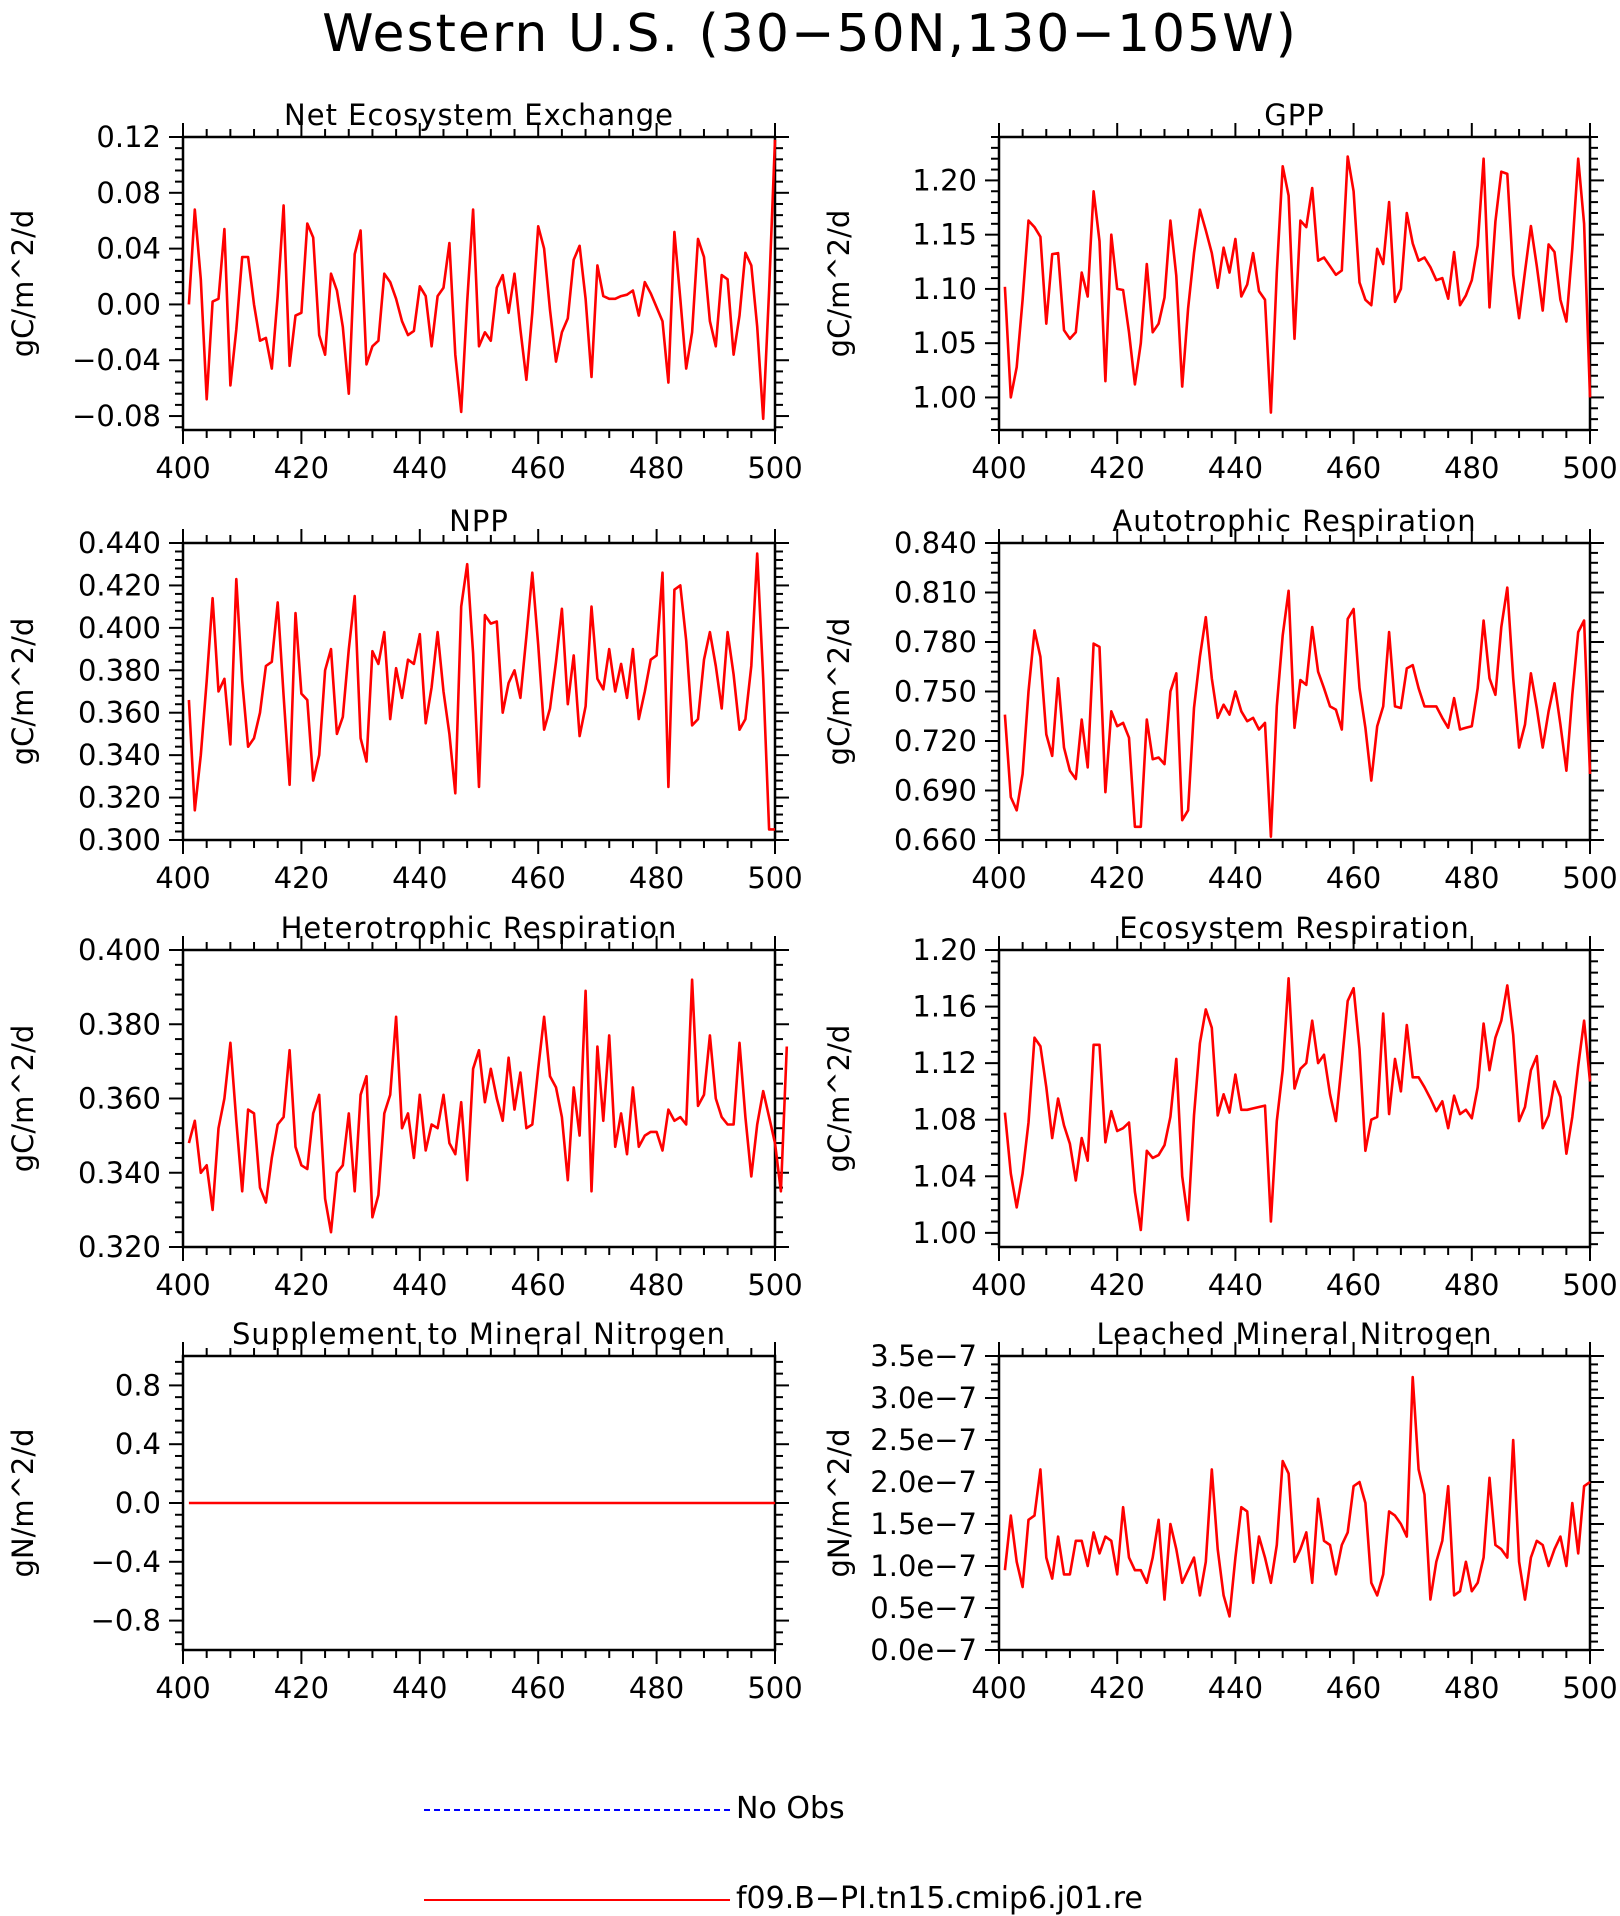  I want to click on y-tick-label: 1.05, so click(944, 343).